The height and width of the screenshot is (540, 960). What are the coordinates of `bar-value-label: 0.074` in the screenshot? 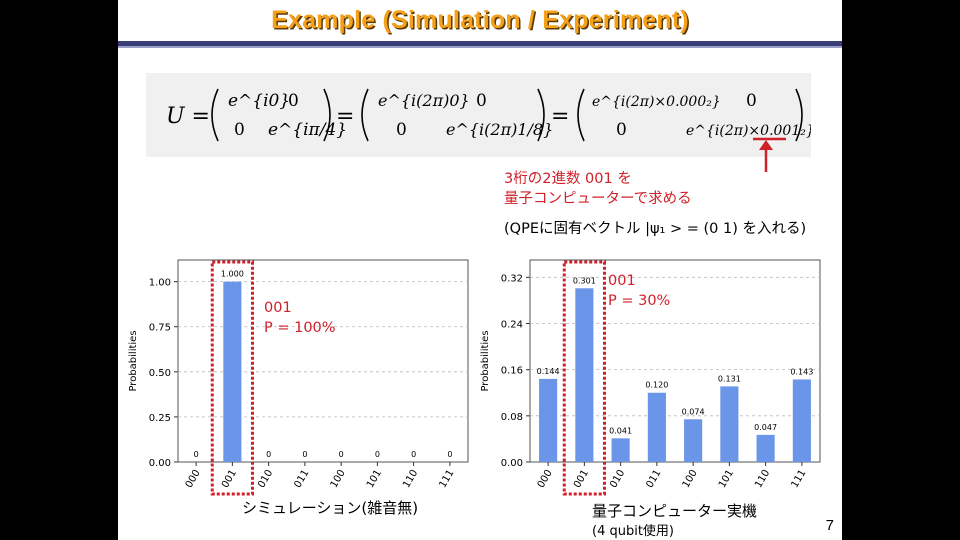 It's located at (693, 411).